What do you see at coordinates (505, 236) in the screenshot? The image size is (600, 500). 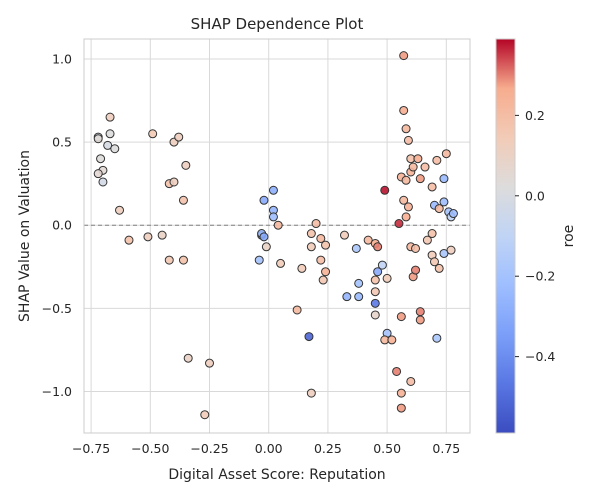 I see `colorbar` at bounding box center [505, 236].